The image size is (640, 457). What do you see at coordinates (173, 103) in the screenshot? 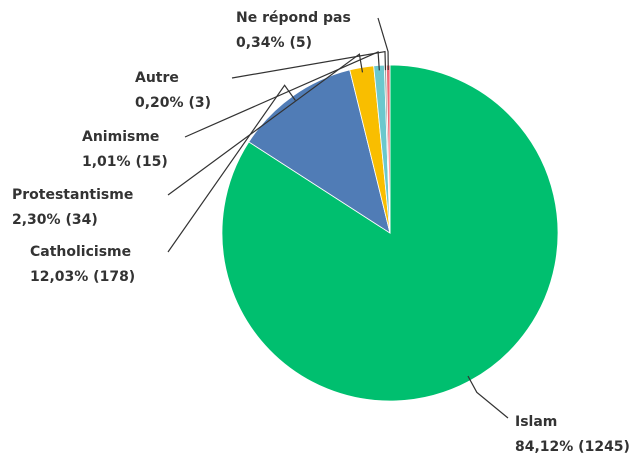
I see `slice-value-label: 0,20% (3)` at bounding box center [173, 103].